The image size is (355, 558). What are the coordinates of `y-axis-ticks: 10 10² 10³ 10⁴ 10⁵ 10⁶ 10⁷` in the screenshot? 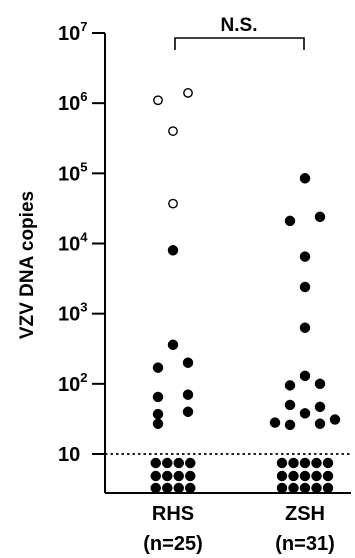 It's located at (81, 242).